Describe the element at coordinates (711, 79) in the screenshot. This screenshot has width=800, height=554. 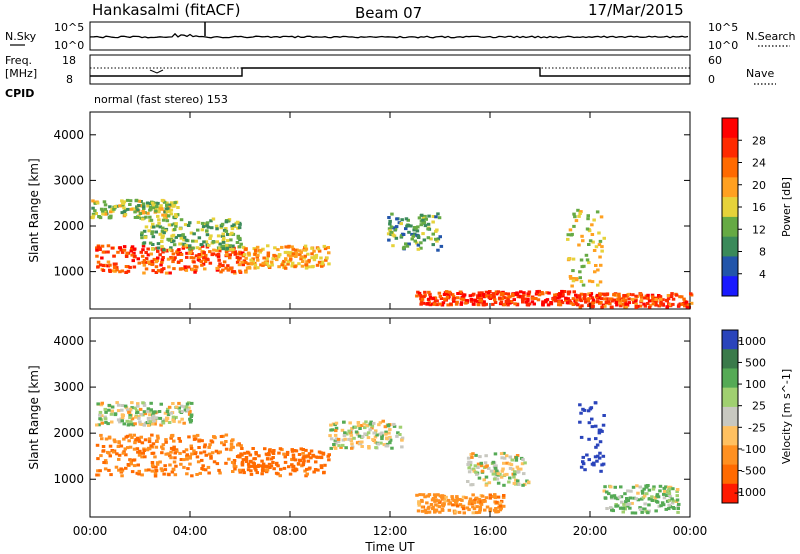
I see `nave-tick-bottom: 0` at that location.